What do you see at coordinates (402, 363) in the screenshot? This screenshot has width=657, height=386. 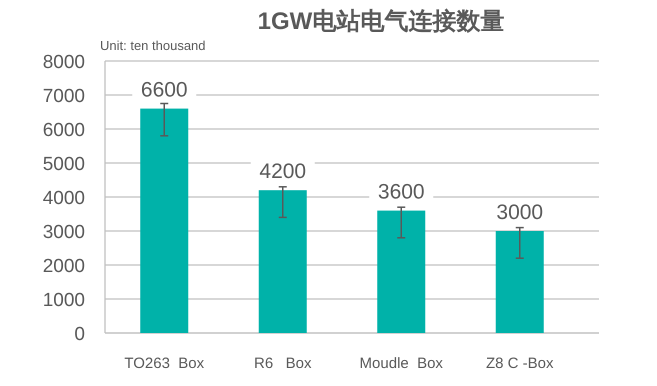 I see `x-tick-label: Moudle Box` at bounding box center [402, 363].